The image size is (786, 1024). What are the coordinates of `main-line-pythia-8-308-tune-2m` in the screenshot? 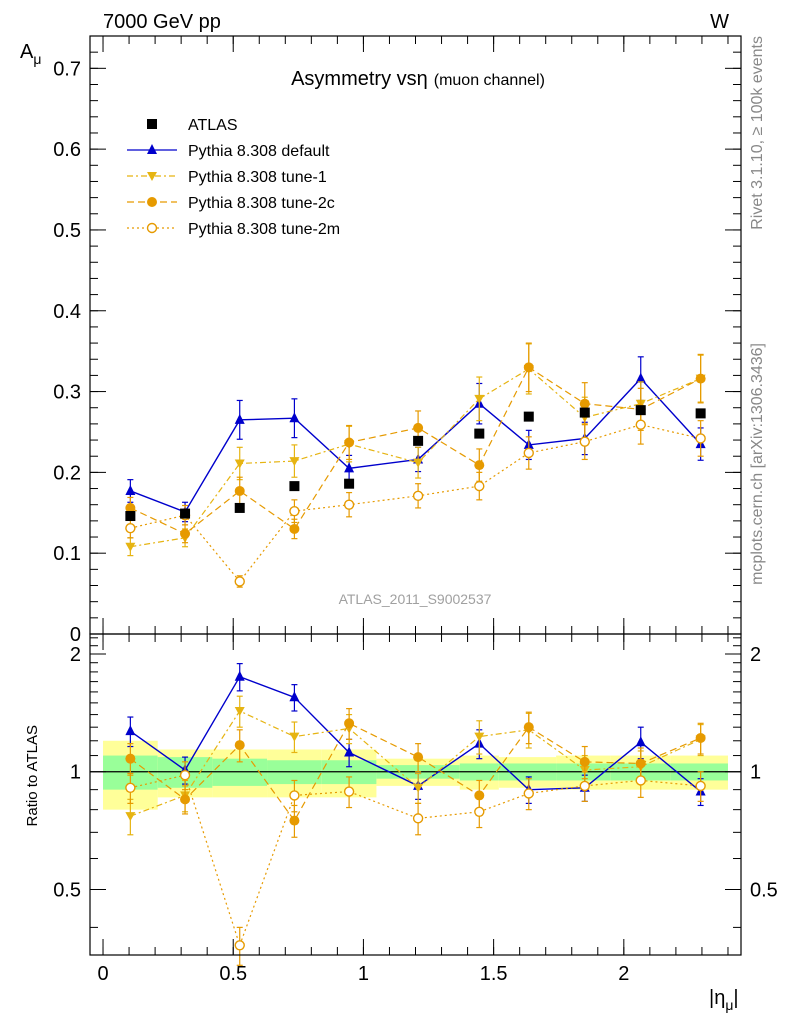 It's located at (415, 503).